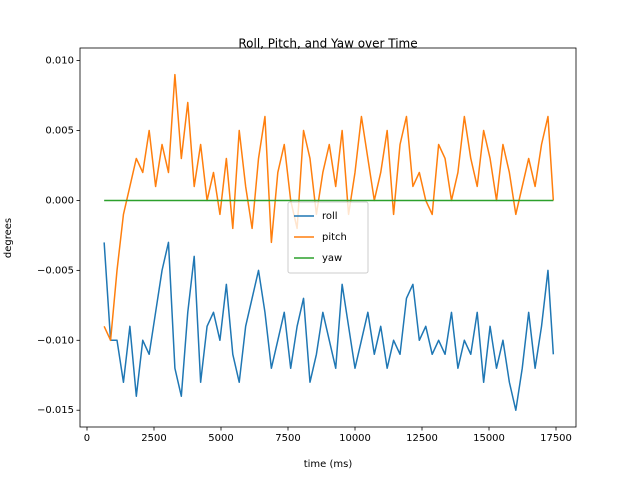 Image resolution: width=640 pixels, height=480 pixels. Describe the element at coordinates (55, 270) in the screenshot. I see `y-tick-label: −0.005` at that location.